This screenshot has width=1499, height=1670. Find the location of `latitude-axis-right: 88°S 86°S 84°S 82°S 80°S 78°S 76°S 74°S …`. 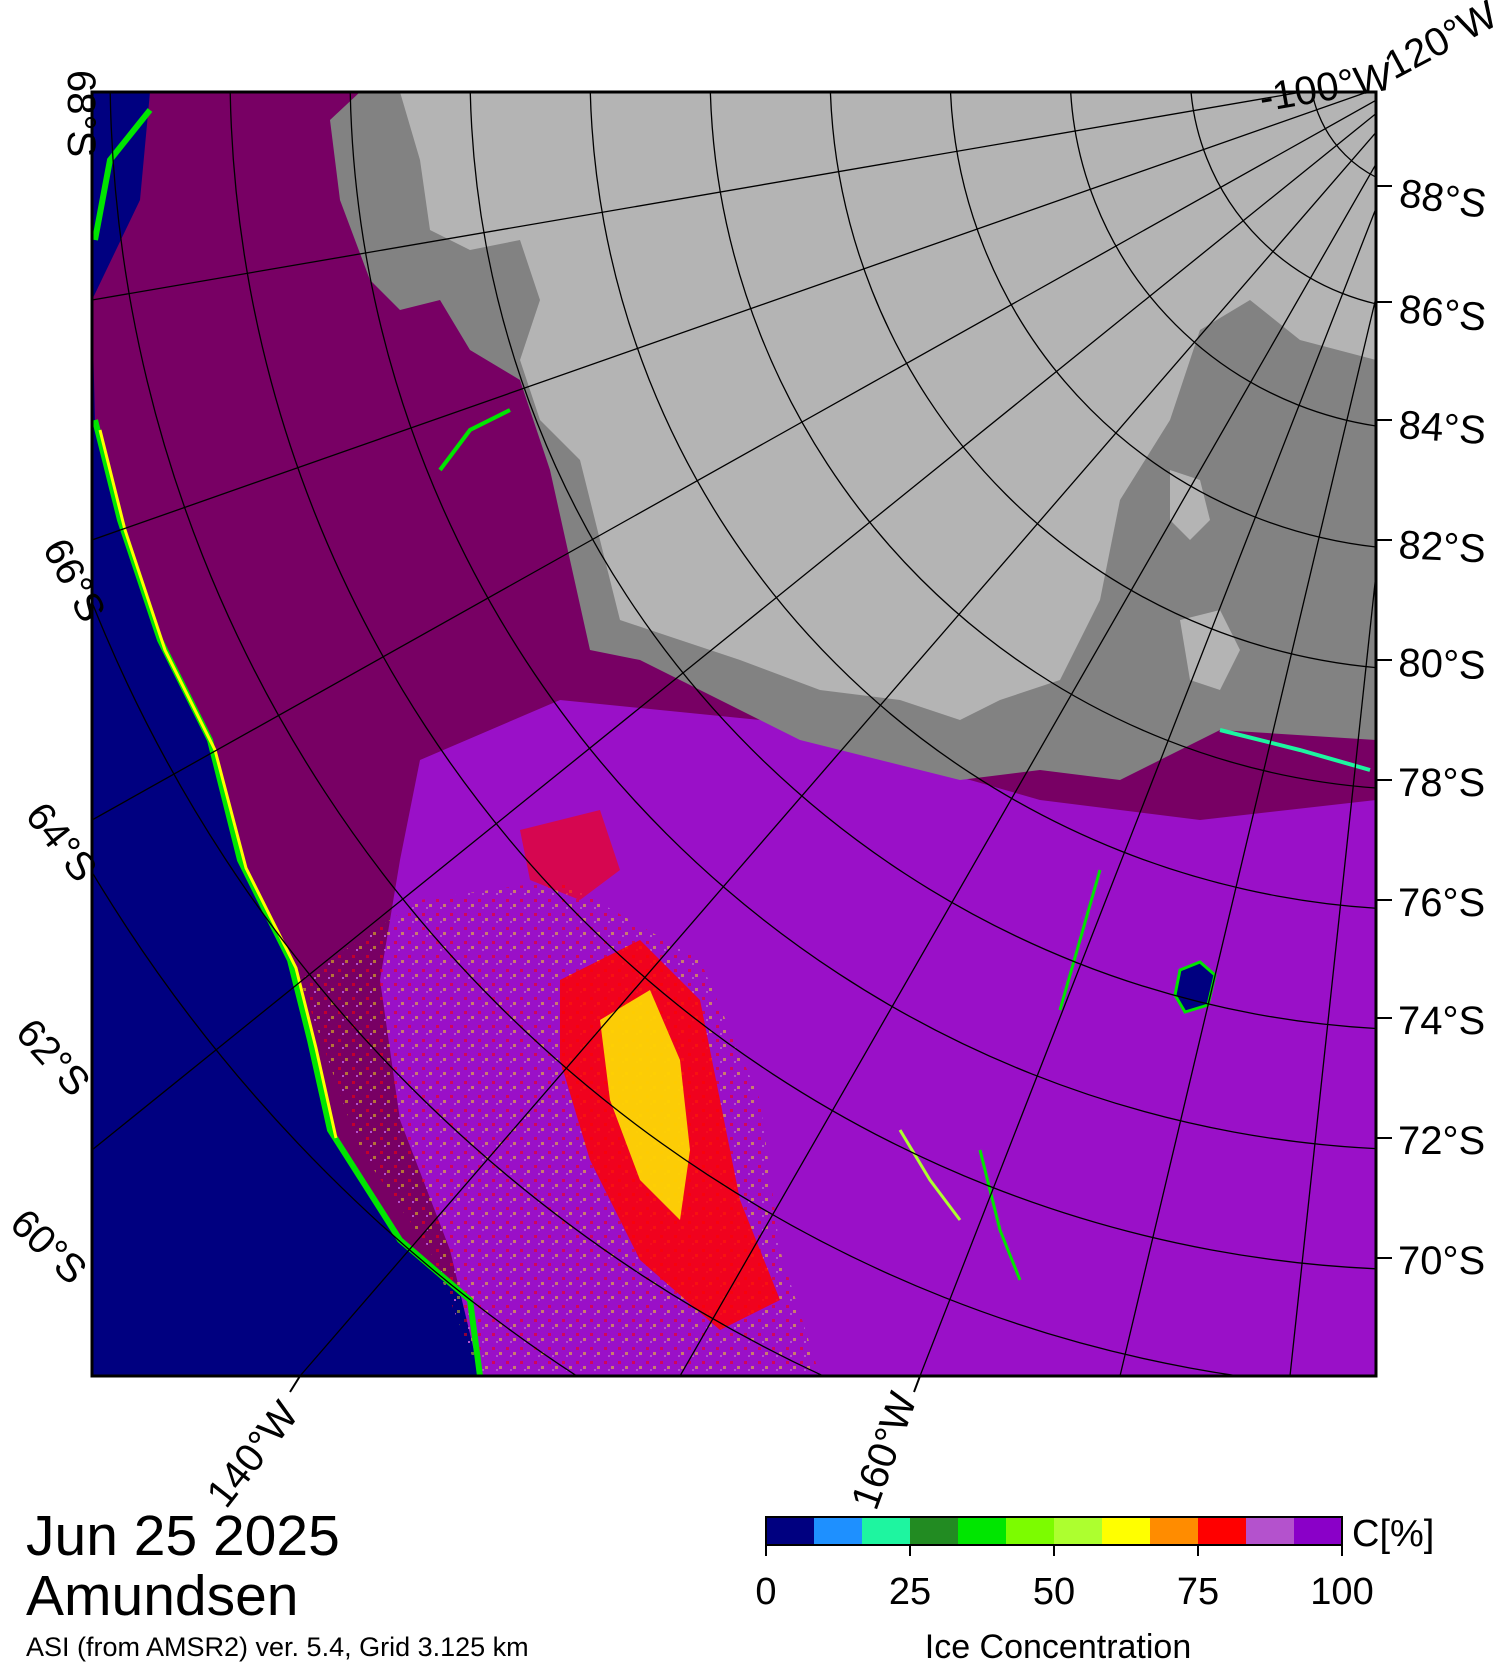

latitude-axis-right: 88°S 86°S 84°S 82°S 80°S 78°S 76°S 74°S … is located at coordinates (1432, 727).